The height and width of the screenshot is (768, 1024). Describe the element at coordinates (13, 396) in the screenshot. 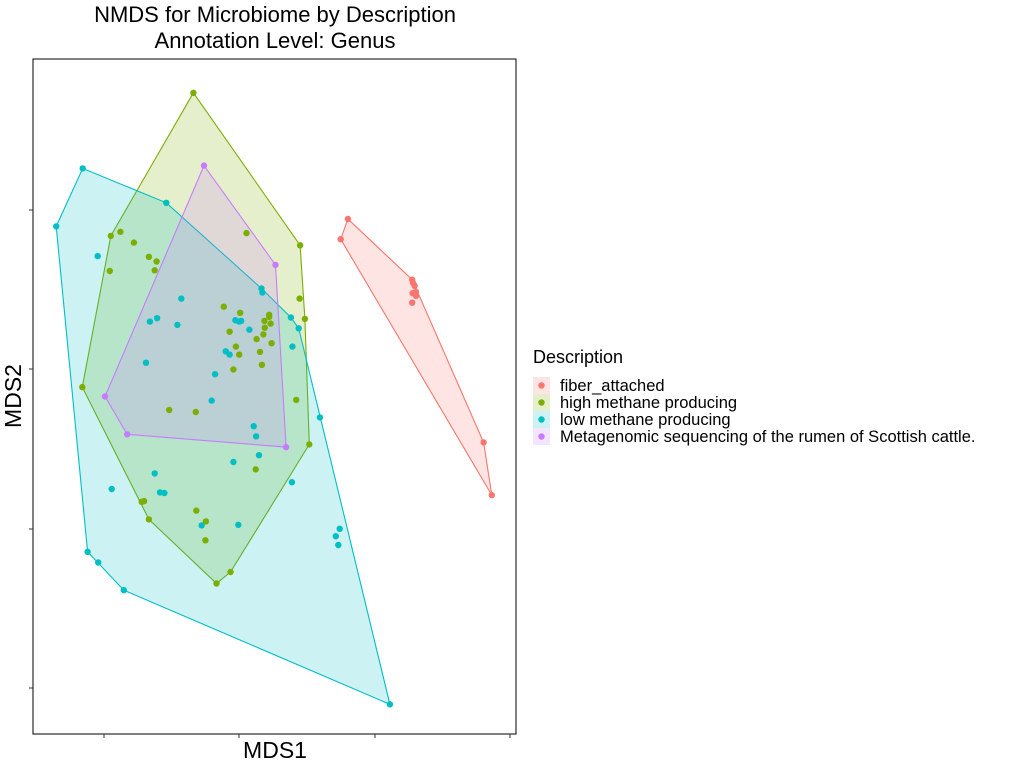

I see `y-axis-label: MDS2` at that location.